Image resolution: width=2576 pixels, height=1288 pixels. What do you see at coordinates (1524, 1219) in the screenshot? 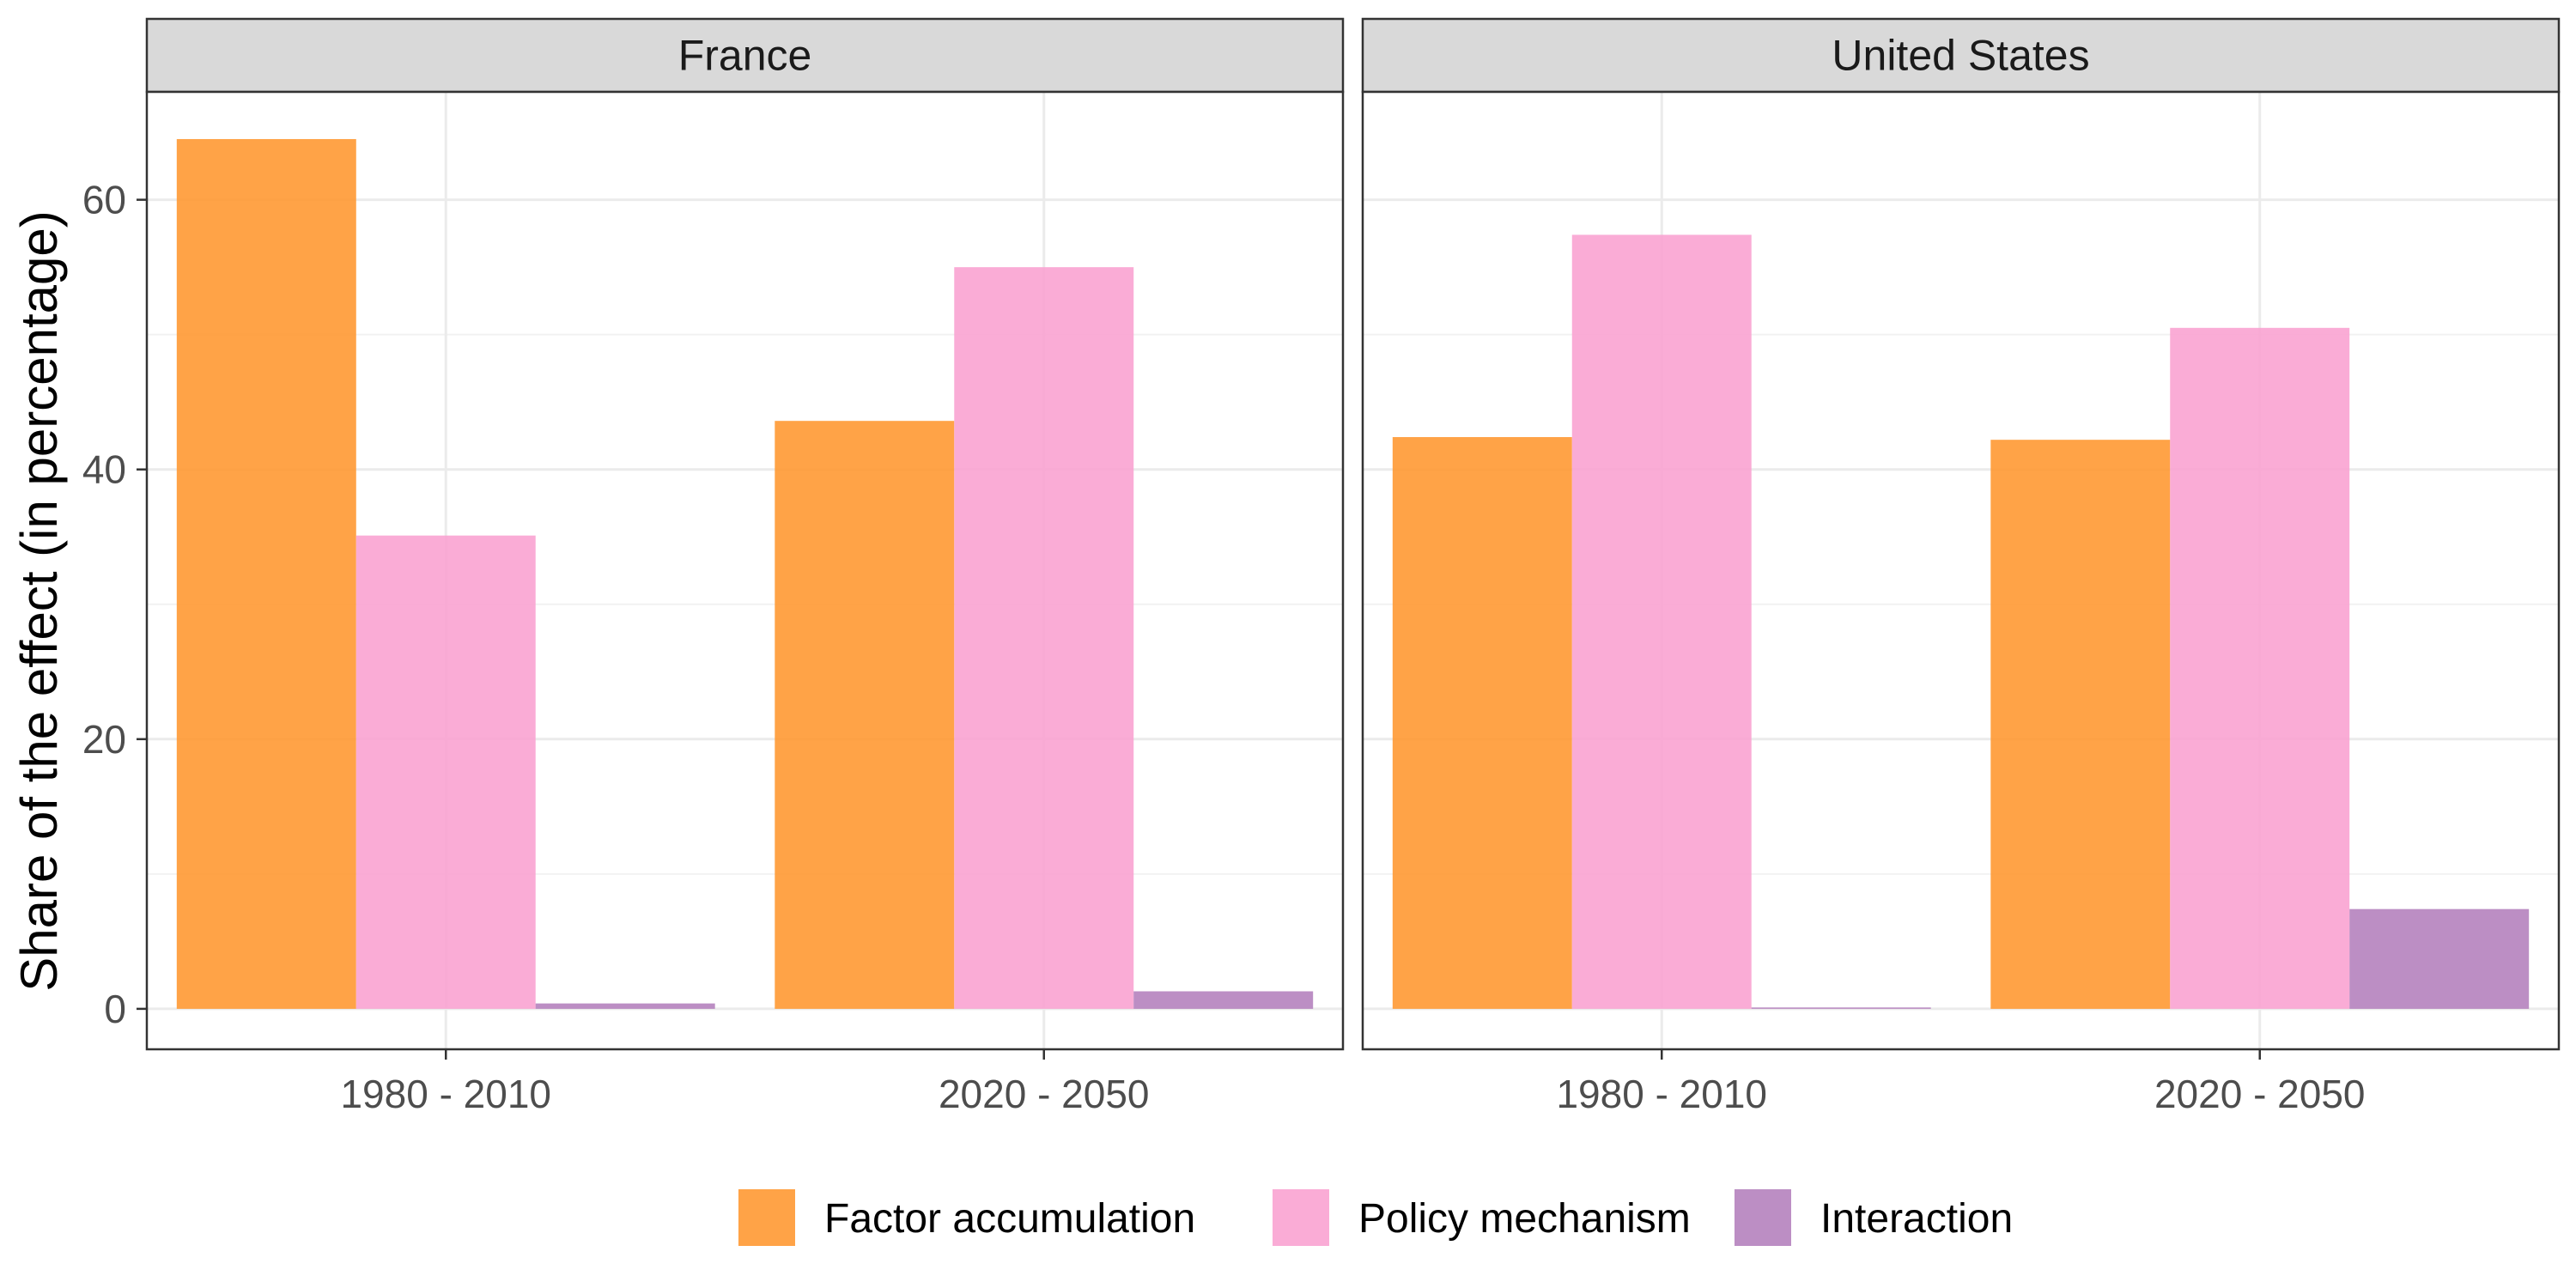
I see `legend-label-policy-mechanism: Policy mechanism` at bounding box center [1524, 1219].